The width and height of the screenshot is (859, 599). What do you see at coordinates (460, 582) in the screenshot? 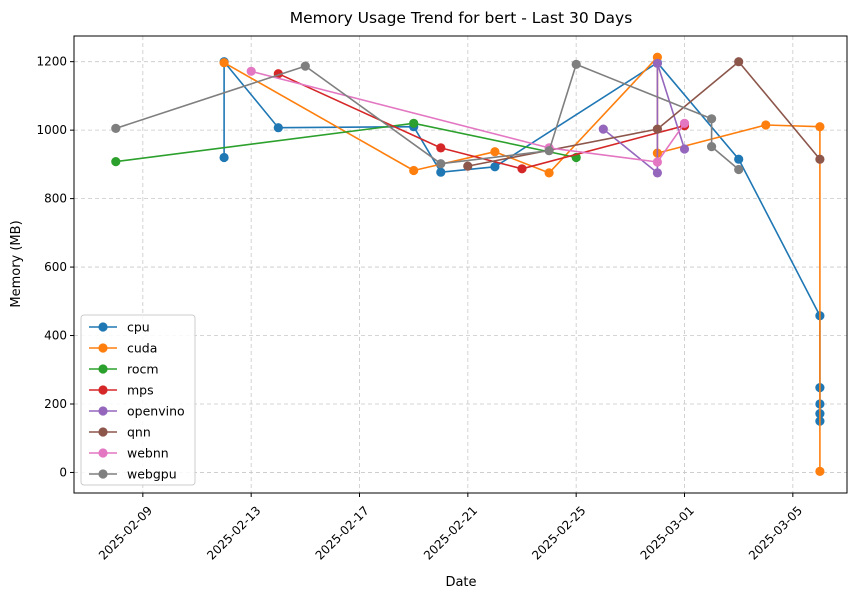
I see `x-axis-label: Date` at bounding box center [460, 582].